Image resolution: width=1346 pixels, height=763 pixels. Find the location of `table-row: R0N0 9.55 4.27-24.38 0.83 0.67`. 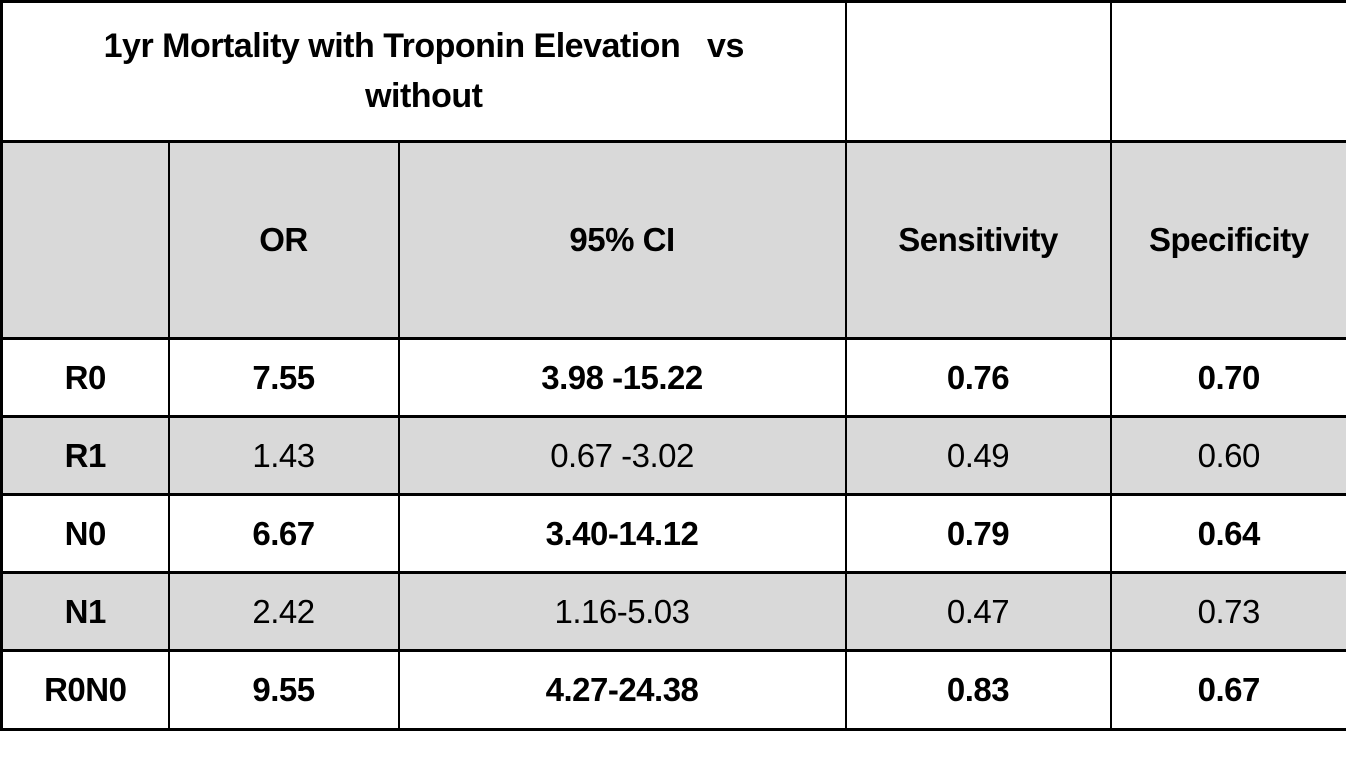

table-row: R0N0 9.55 4.27-24.38 0.83 0.67 is located at coordinates (673, 690).